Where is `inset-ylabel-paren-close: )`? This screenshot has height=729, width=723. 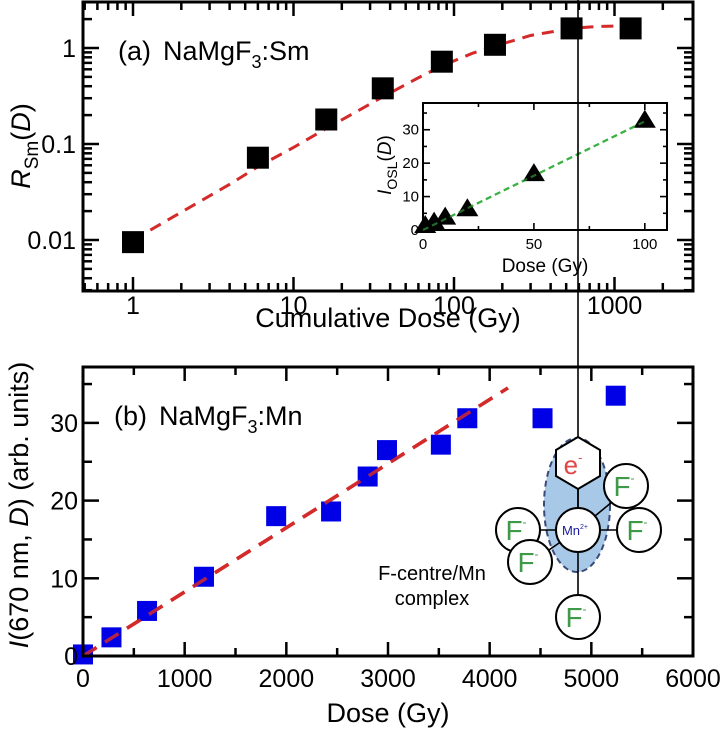
inset-ylabel-paren-close: ) is located at coordinates (385, 138).